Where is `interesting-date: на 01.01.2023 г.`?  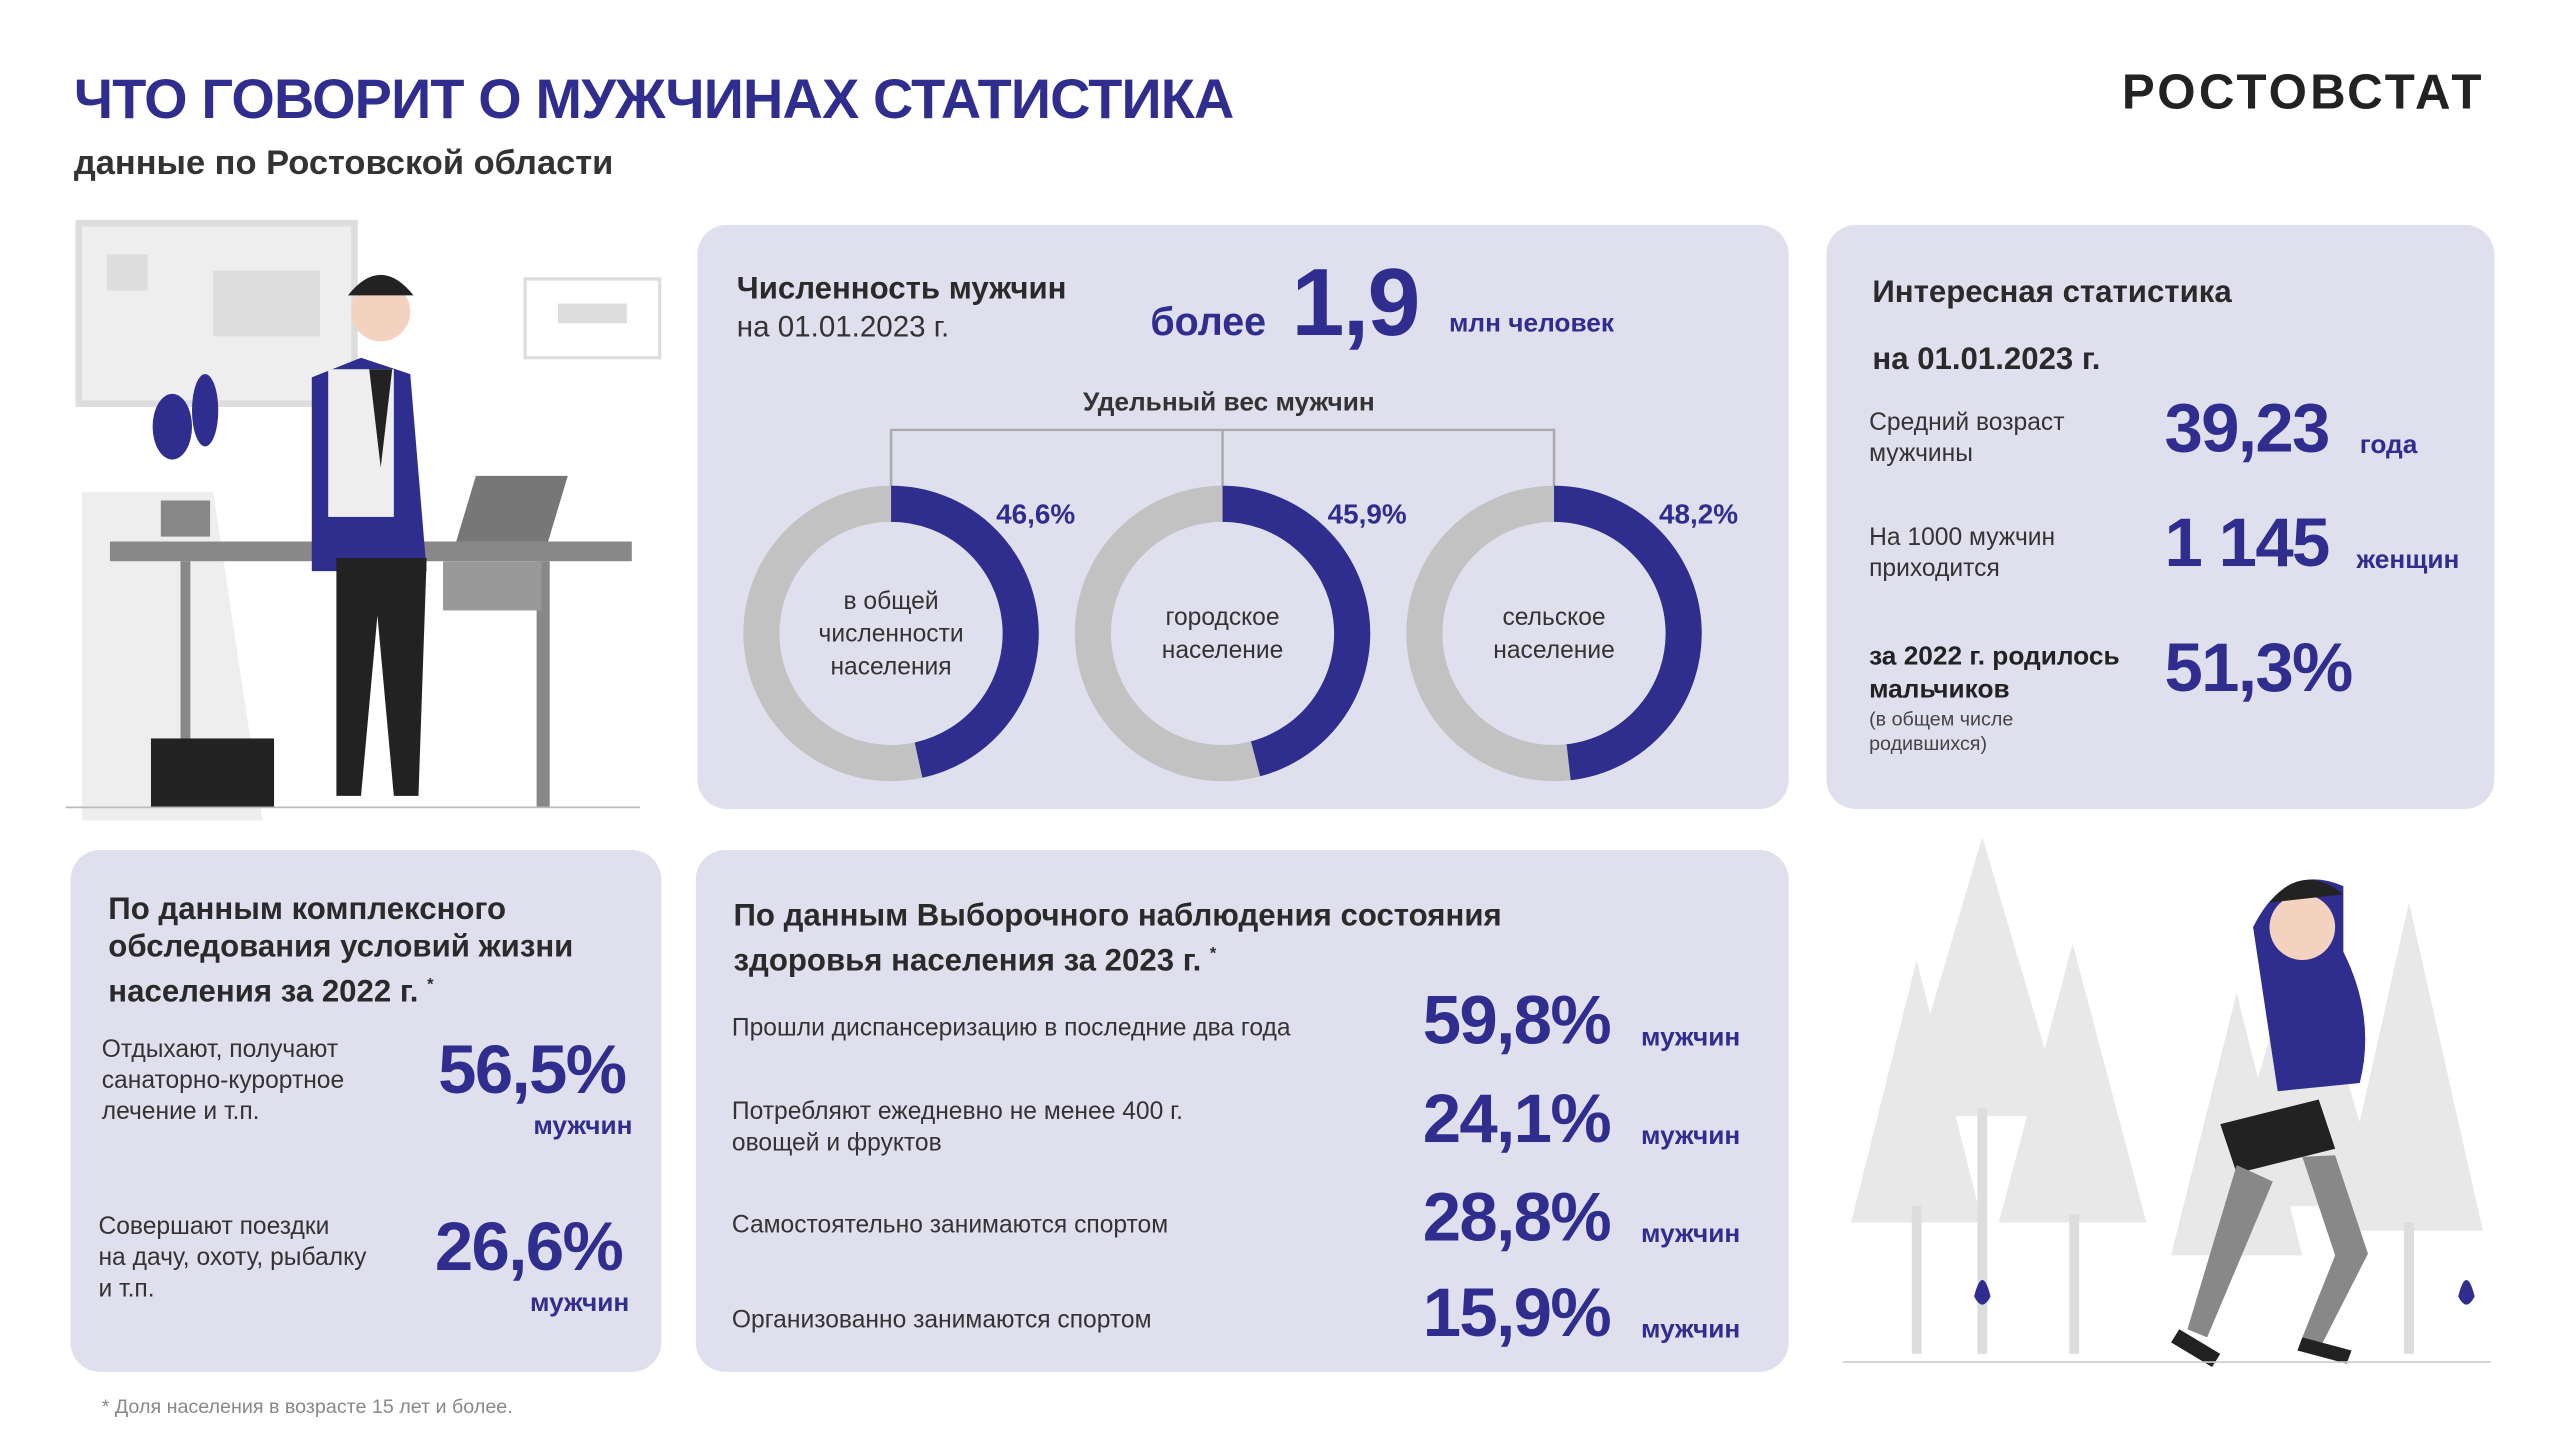 interesting-date: на 01.01.2023 г. is located at coordinates (1986, 360).